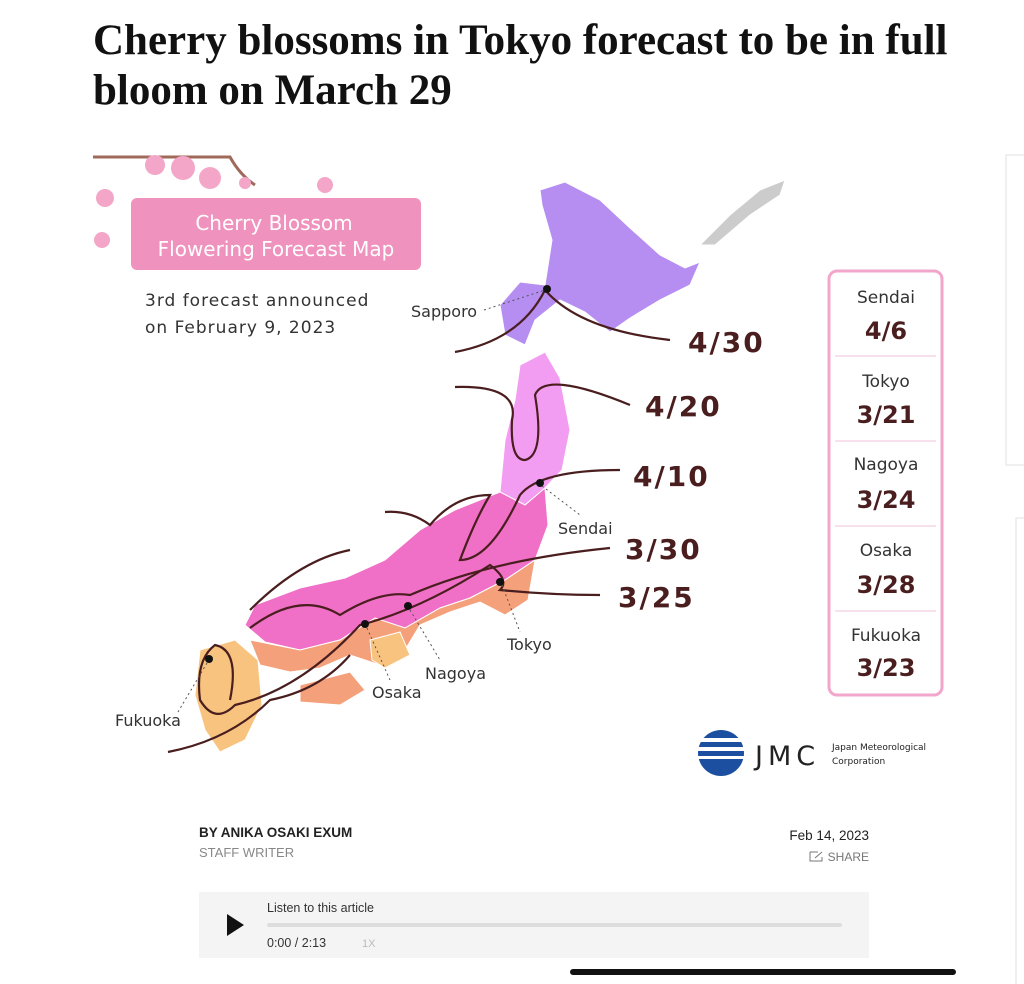 The width and height of the screenshot is (1024, 984). What do you see at coordinates (886, 585) in the screenshot?
I see `table-date: 3/28` at bounding box center [886, 585].